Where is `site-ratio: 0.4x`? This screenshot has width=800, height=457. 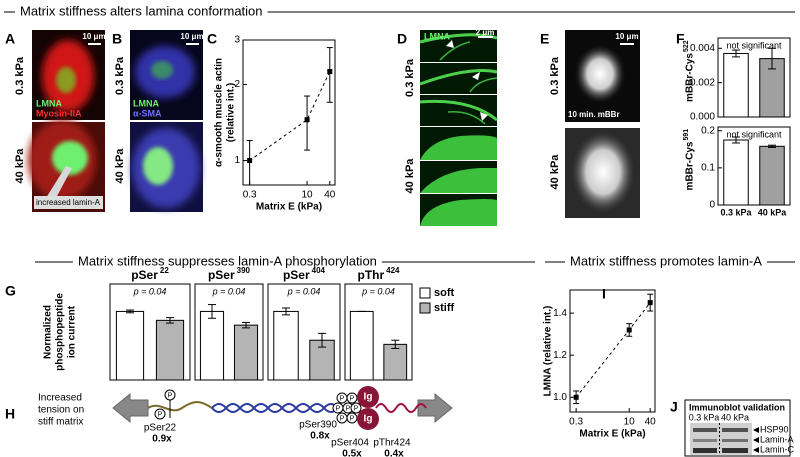
site-ratio: 0.4x is located at coordinates (394, 453).